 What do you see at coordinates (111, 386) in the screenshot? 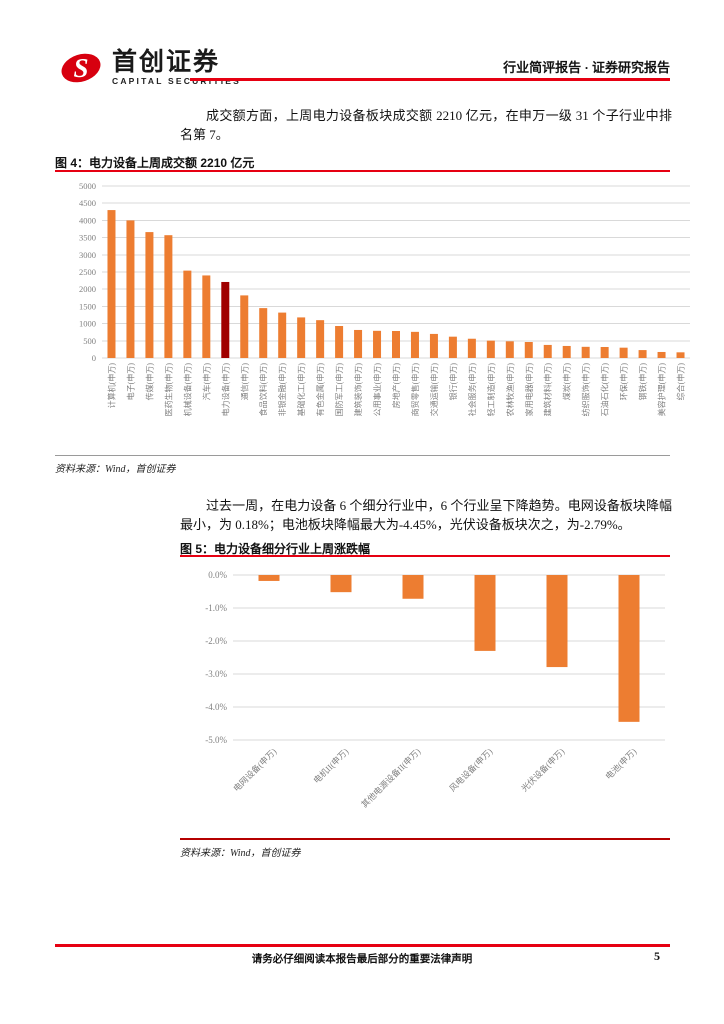
I see `category-label: 计算机(申万)` at bounding box center [111, 386].